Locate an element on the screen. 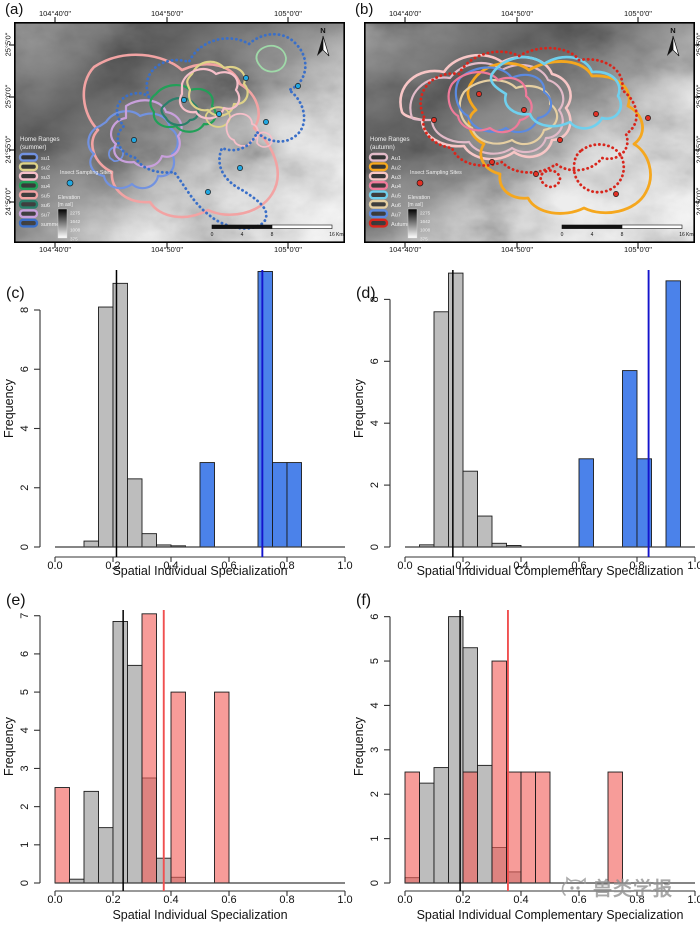 This screenshot has height=926, width=700. svg-text: Au2 is located at coordinates (396, 168).